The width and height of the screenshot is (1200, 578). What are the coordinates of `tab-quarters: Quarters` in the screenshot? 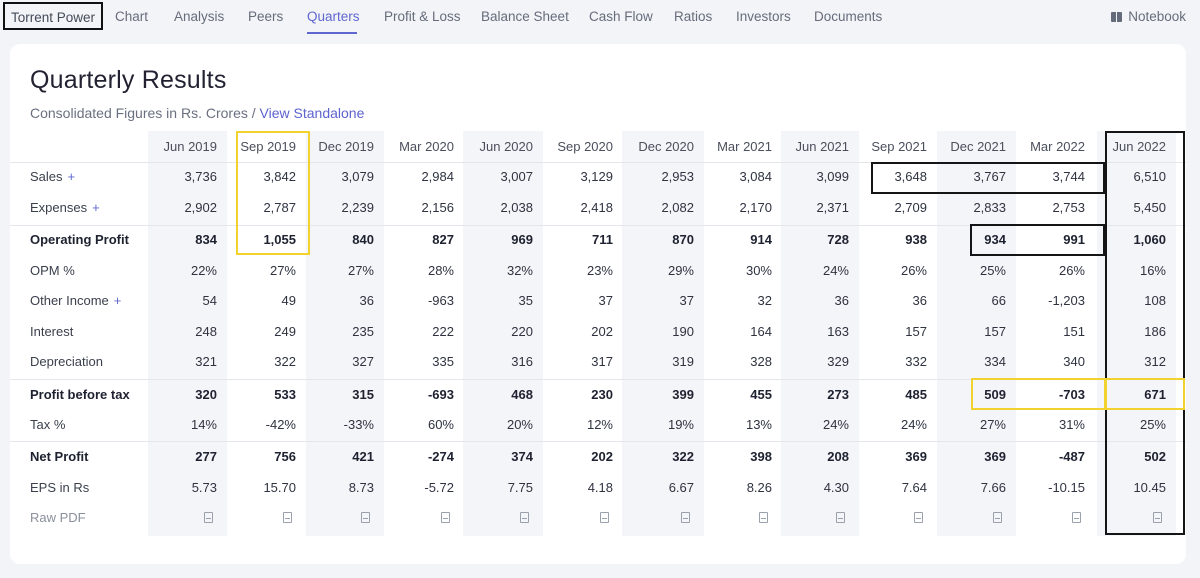 It's located at (333, 16).